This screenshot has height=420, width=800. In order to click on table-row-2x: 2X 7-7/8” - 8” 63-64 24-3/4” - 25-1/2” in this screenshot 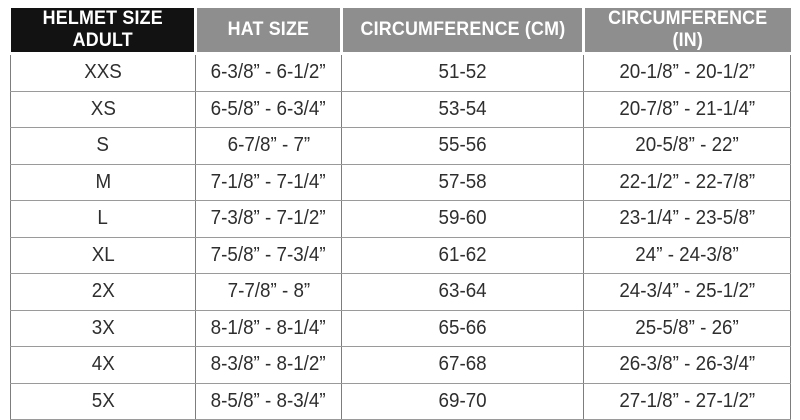, I will do `click(400, 292)`.